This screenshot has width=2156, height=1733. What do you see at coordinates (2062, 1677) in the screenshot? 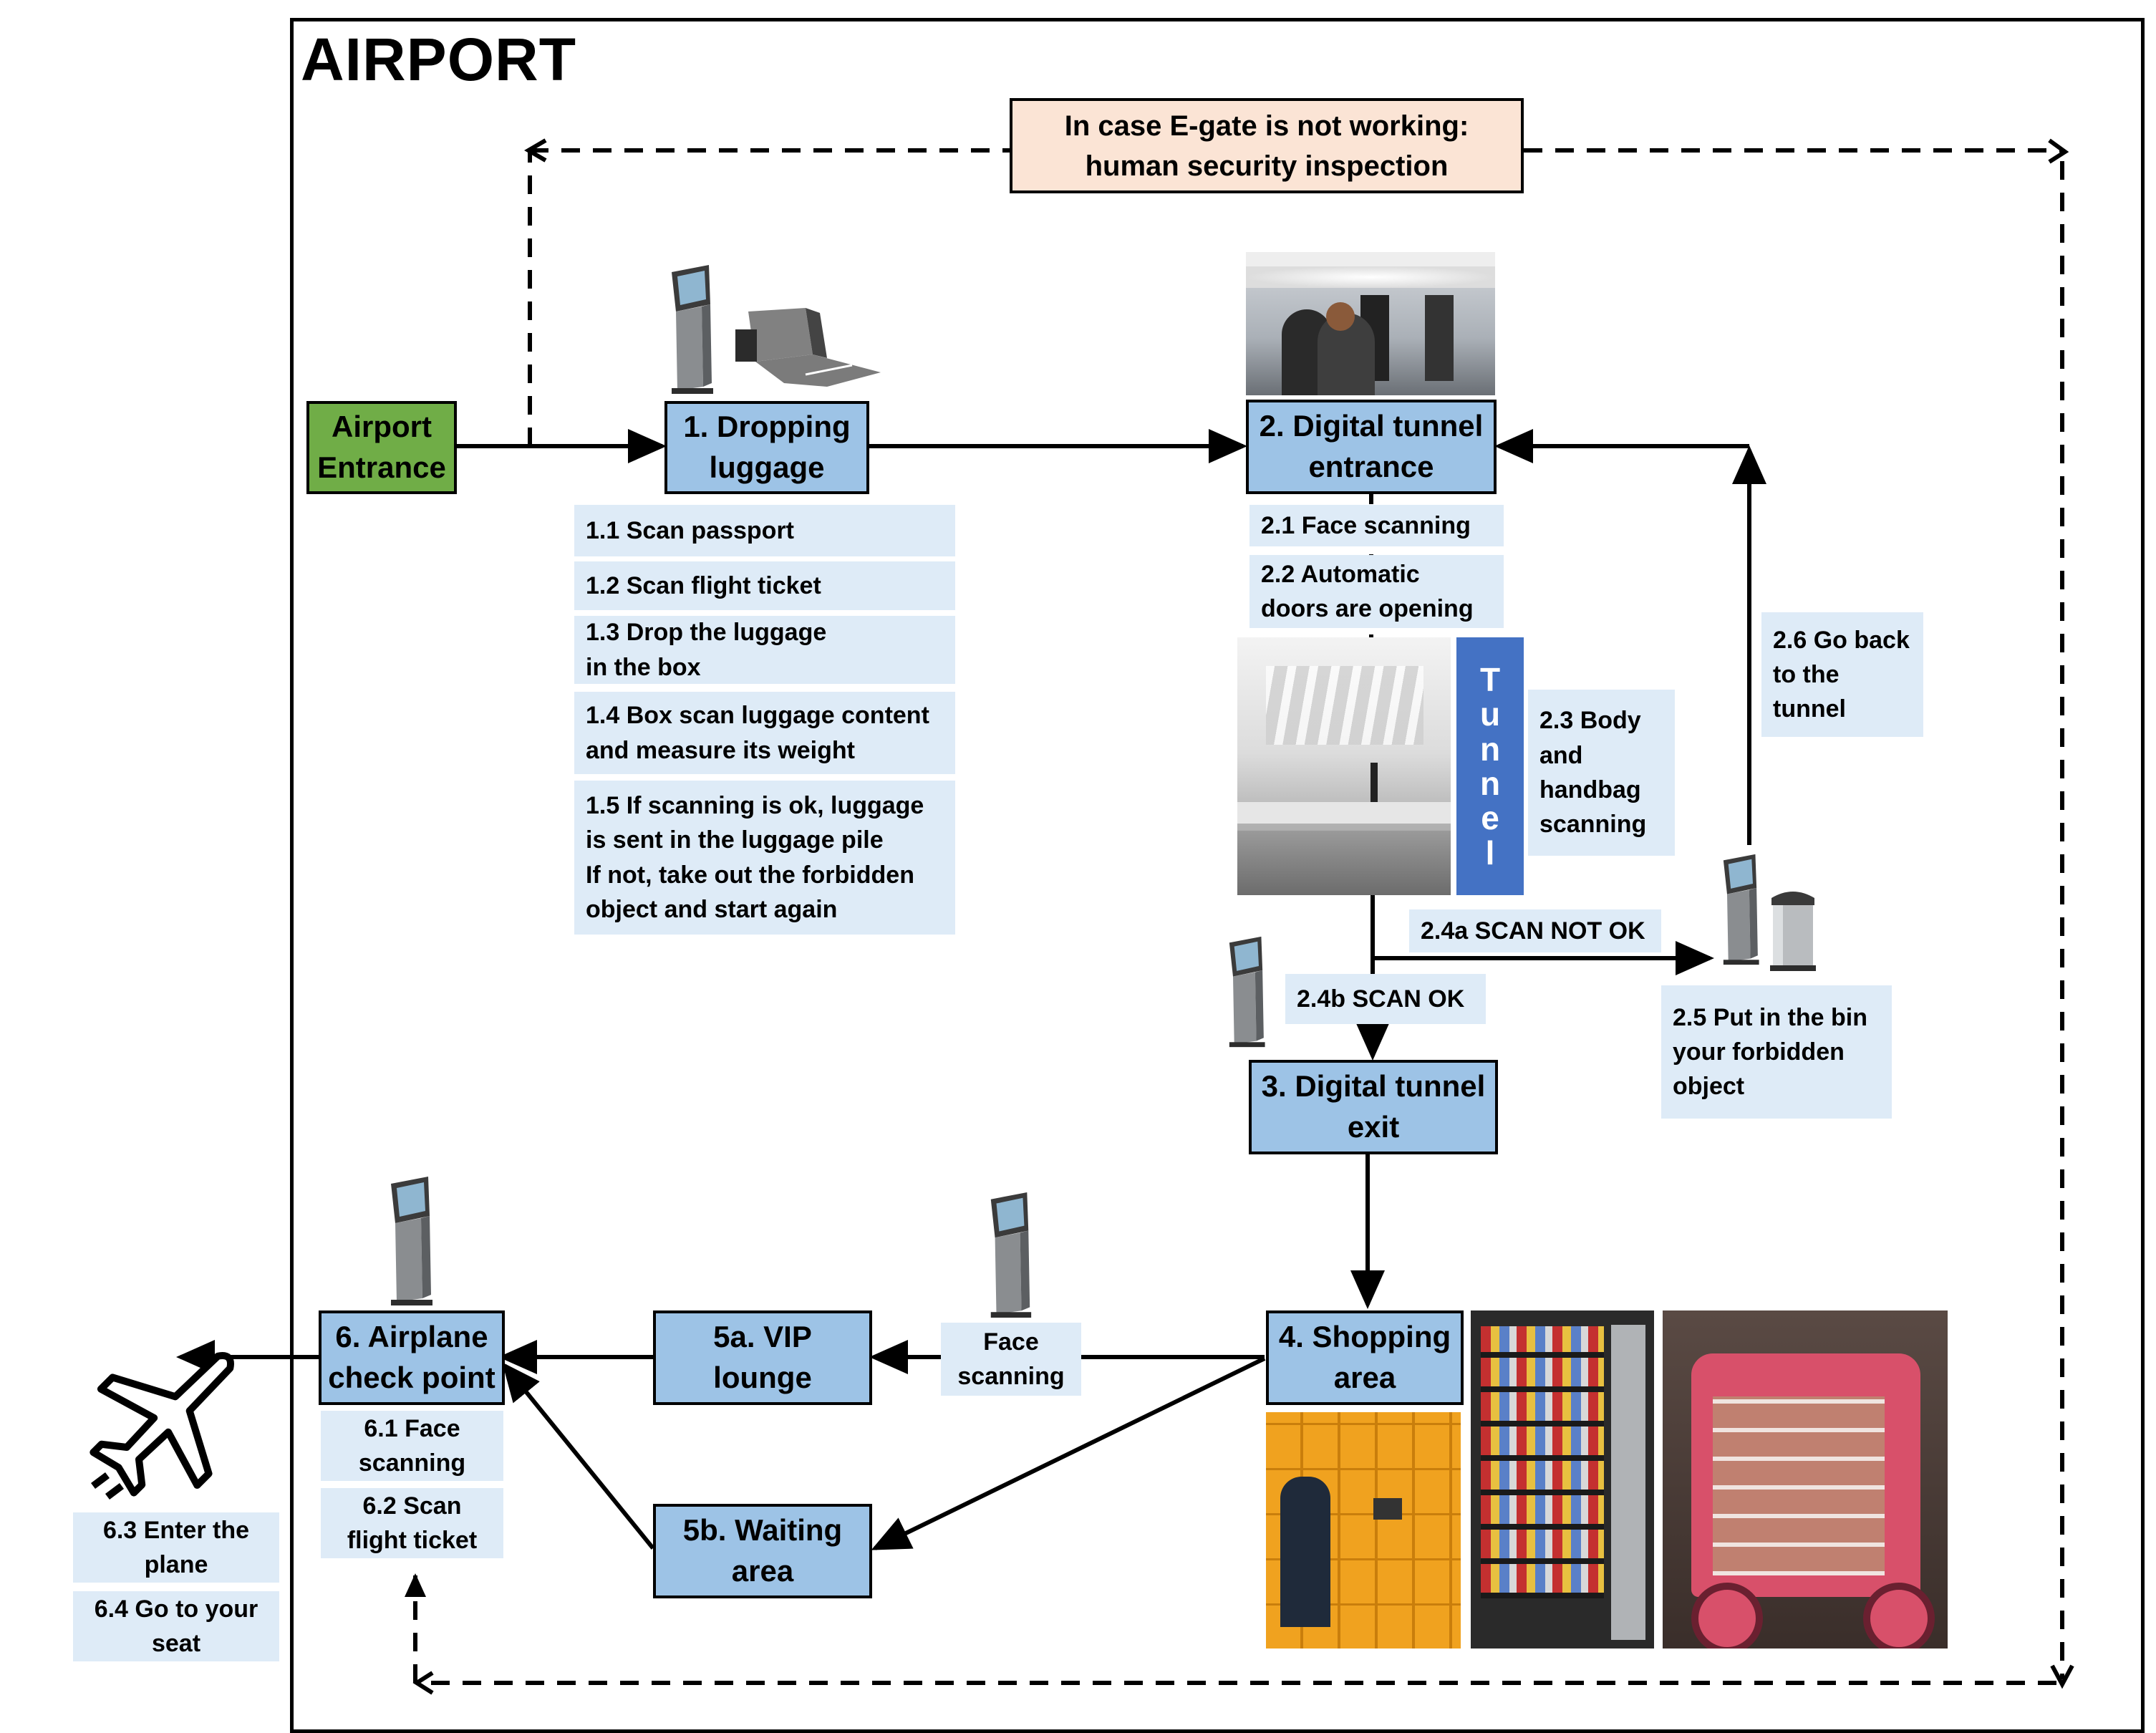
I see `dashed-arrowhead-down` at bounding box center [2062, 1677].